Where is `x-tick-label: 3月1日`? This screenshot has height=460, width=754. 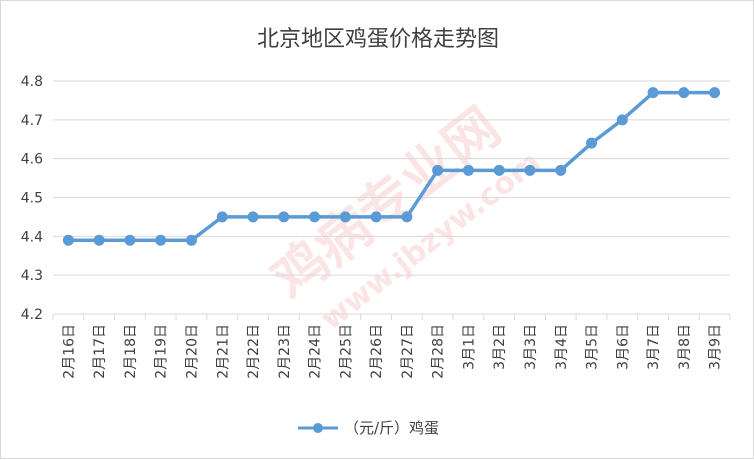
x-tick-label: 3月1日 is located at coordinates (469, 347).